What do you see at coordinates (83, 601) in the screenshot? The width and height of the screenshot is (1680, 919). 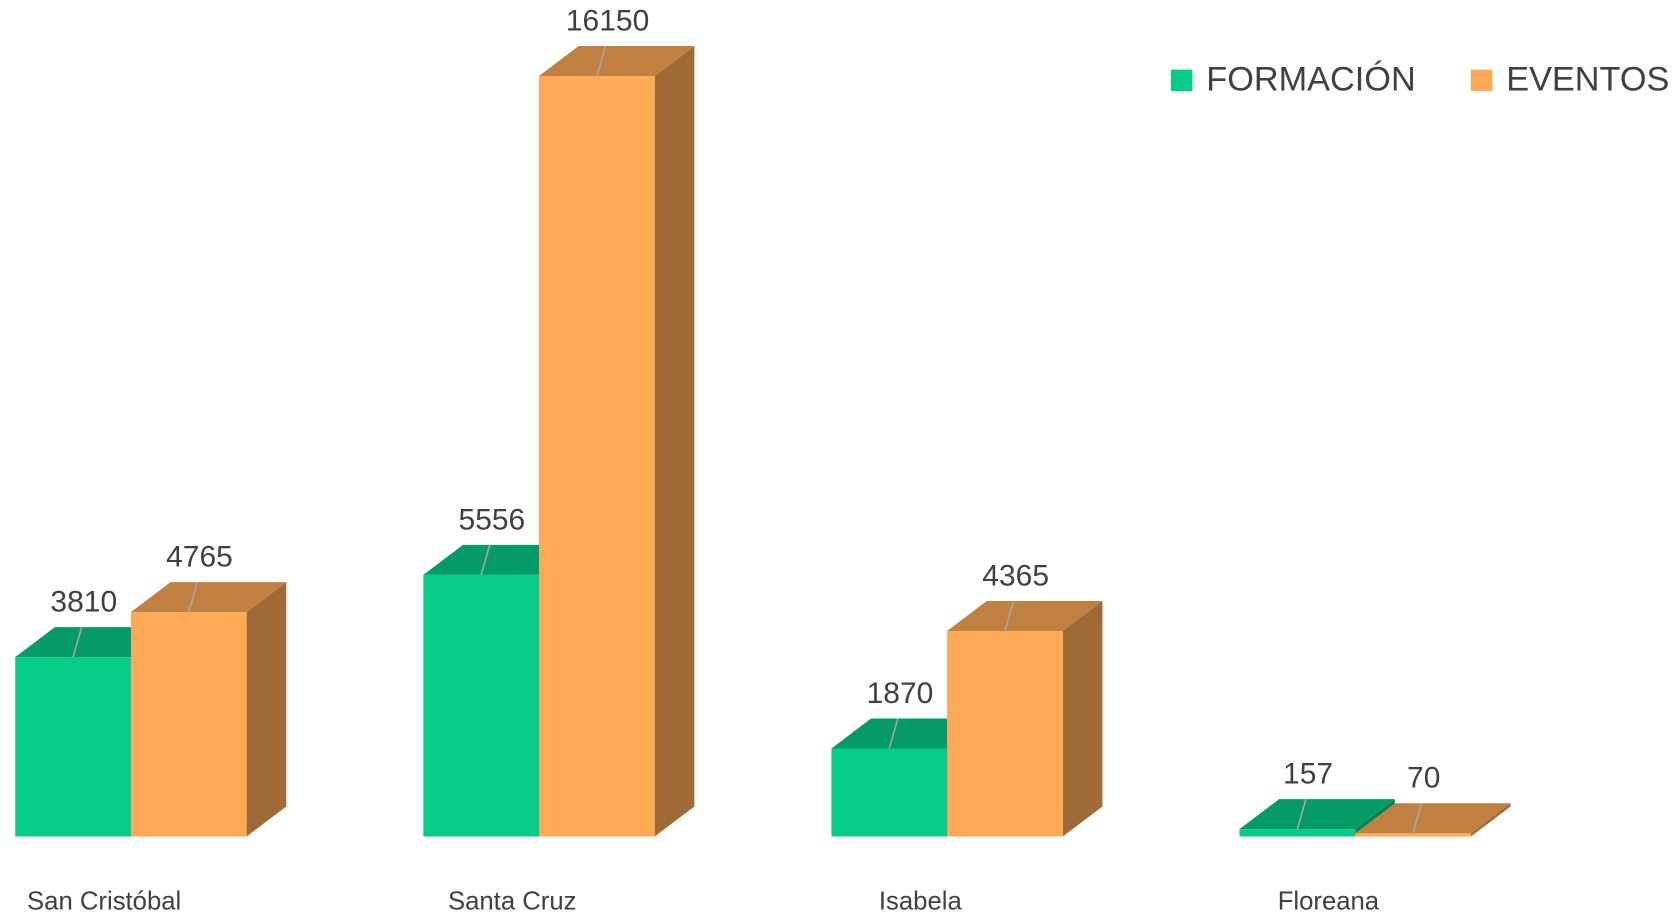 I see `value-label: 3810` at bounding box center [83, 601].